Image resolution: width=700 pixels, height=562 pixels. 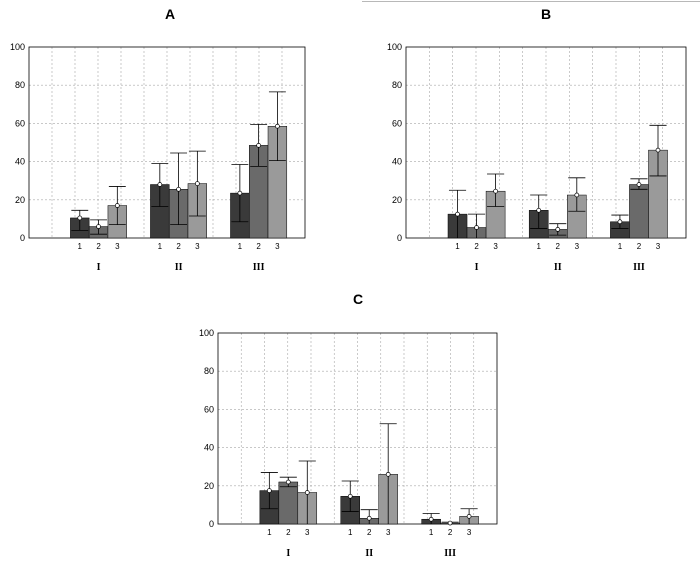 I want to click on panel-title-c: C, so click(x=358, y=299).